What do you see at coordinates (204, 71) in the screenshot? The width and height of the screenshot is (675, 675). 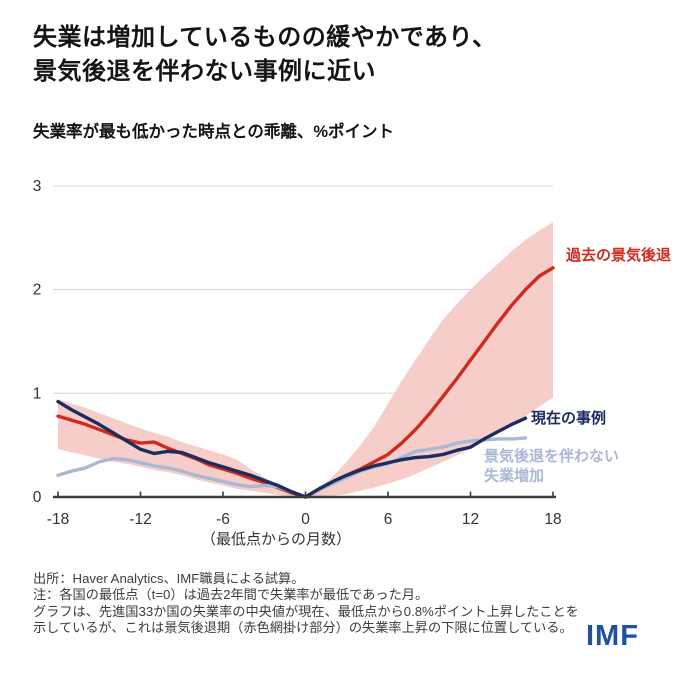 I see `page-title-line-2: 景気後退を伴わない事例に近い` at bounding box center [204, 71].